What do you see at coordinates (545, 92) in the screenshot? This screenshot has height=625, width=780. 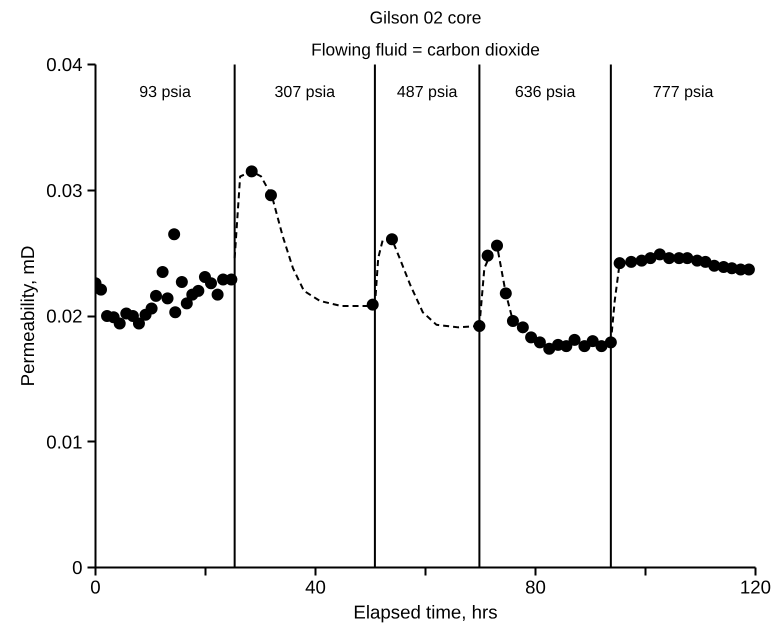 I see `annotation: 636 psia` at bounding box center [545, 92].